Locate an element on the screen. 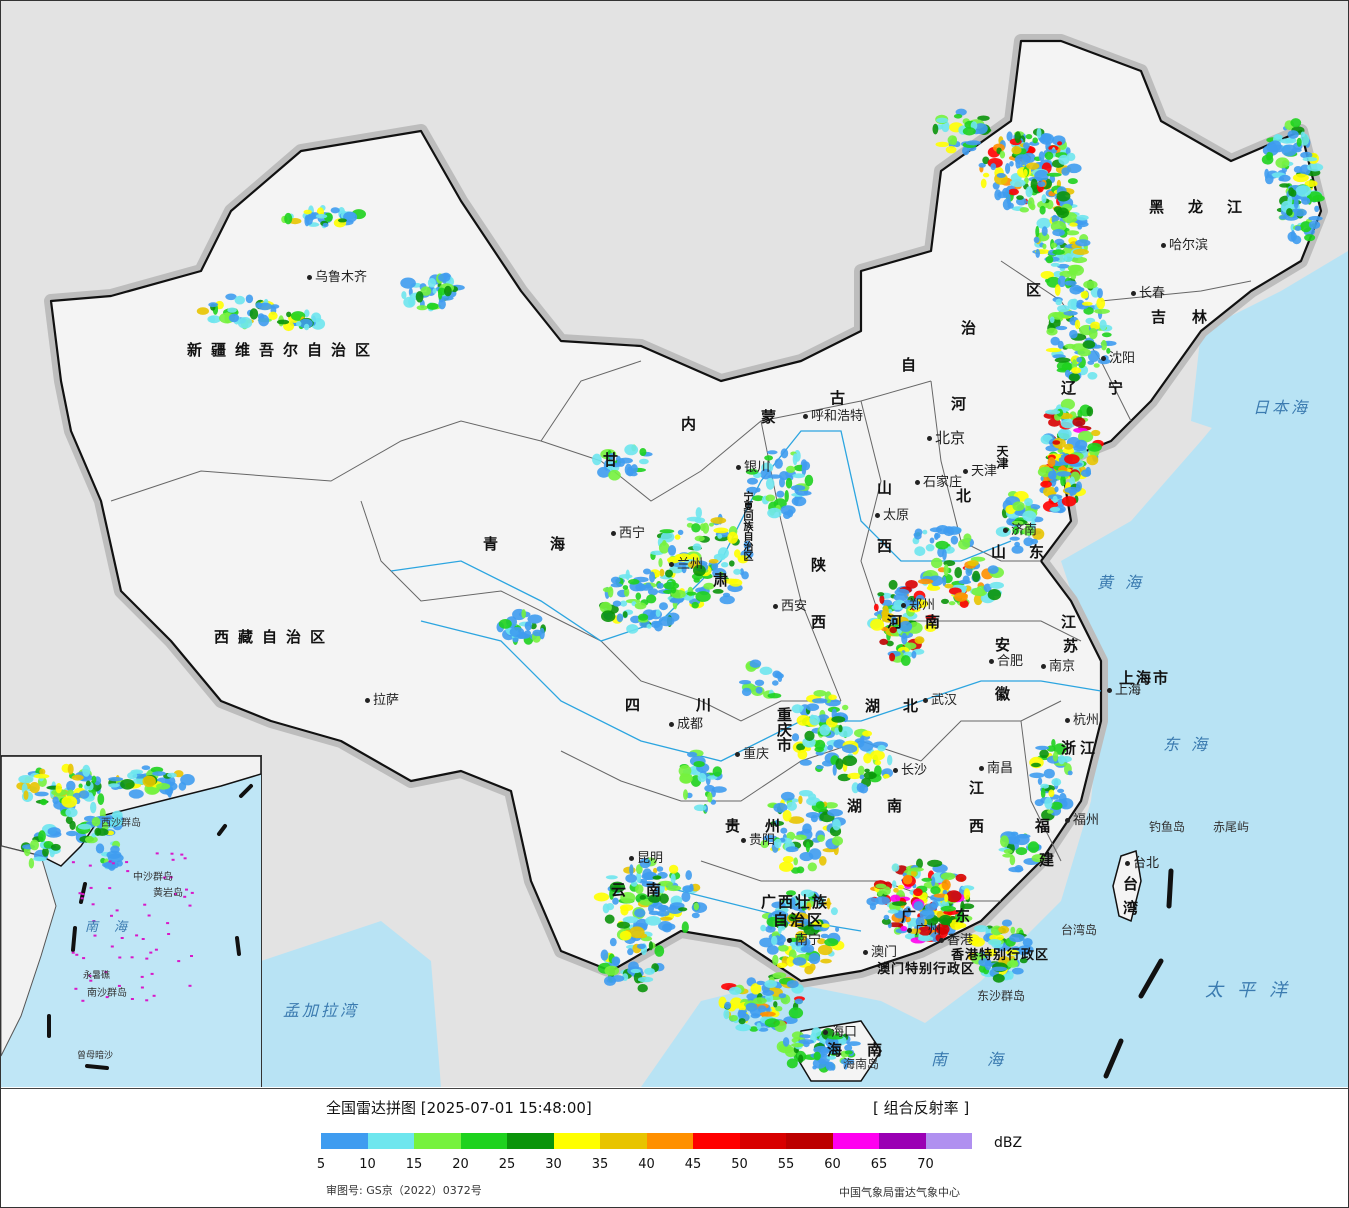 The image size is (1349, 1208). province-label-gansu: 甘 is located at coordinates (615, 460).